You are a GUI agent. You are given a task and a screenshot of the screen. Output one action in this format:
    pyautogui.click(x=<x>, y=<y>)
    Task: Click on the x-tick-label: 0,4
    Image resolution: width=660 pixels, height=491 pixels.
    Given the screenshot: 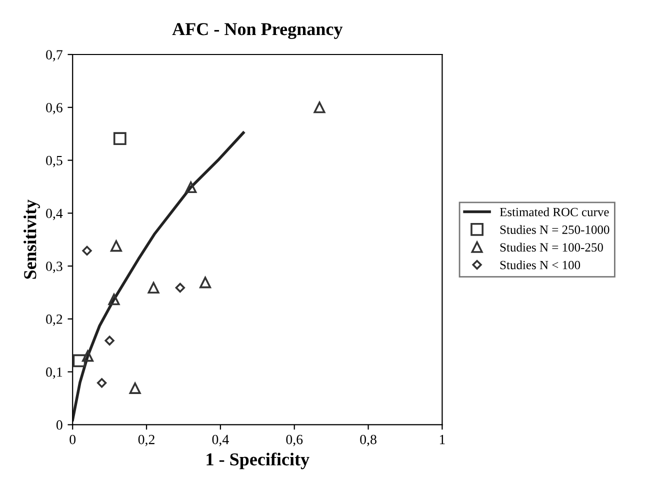 What is the action you would take?
    pyautogui.click(x=220, y=440)
    